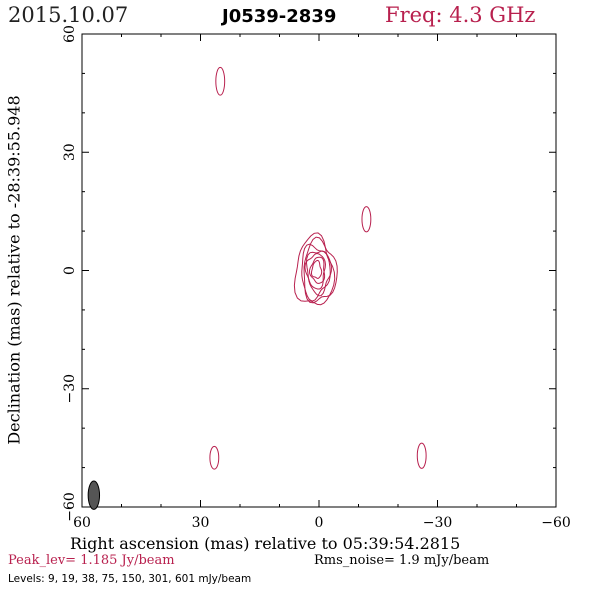 The image size is (590, 590). I want to click on peak-level: Peak_lev= 1.185 Jy/beam, so click(91, 560).